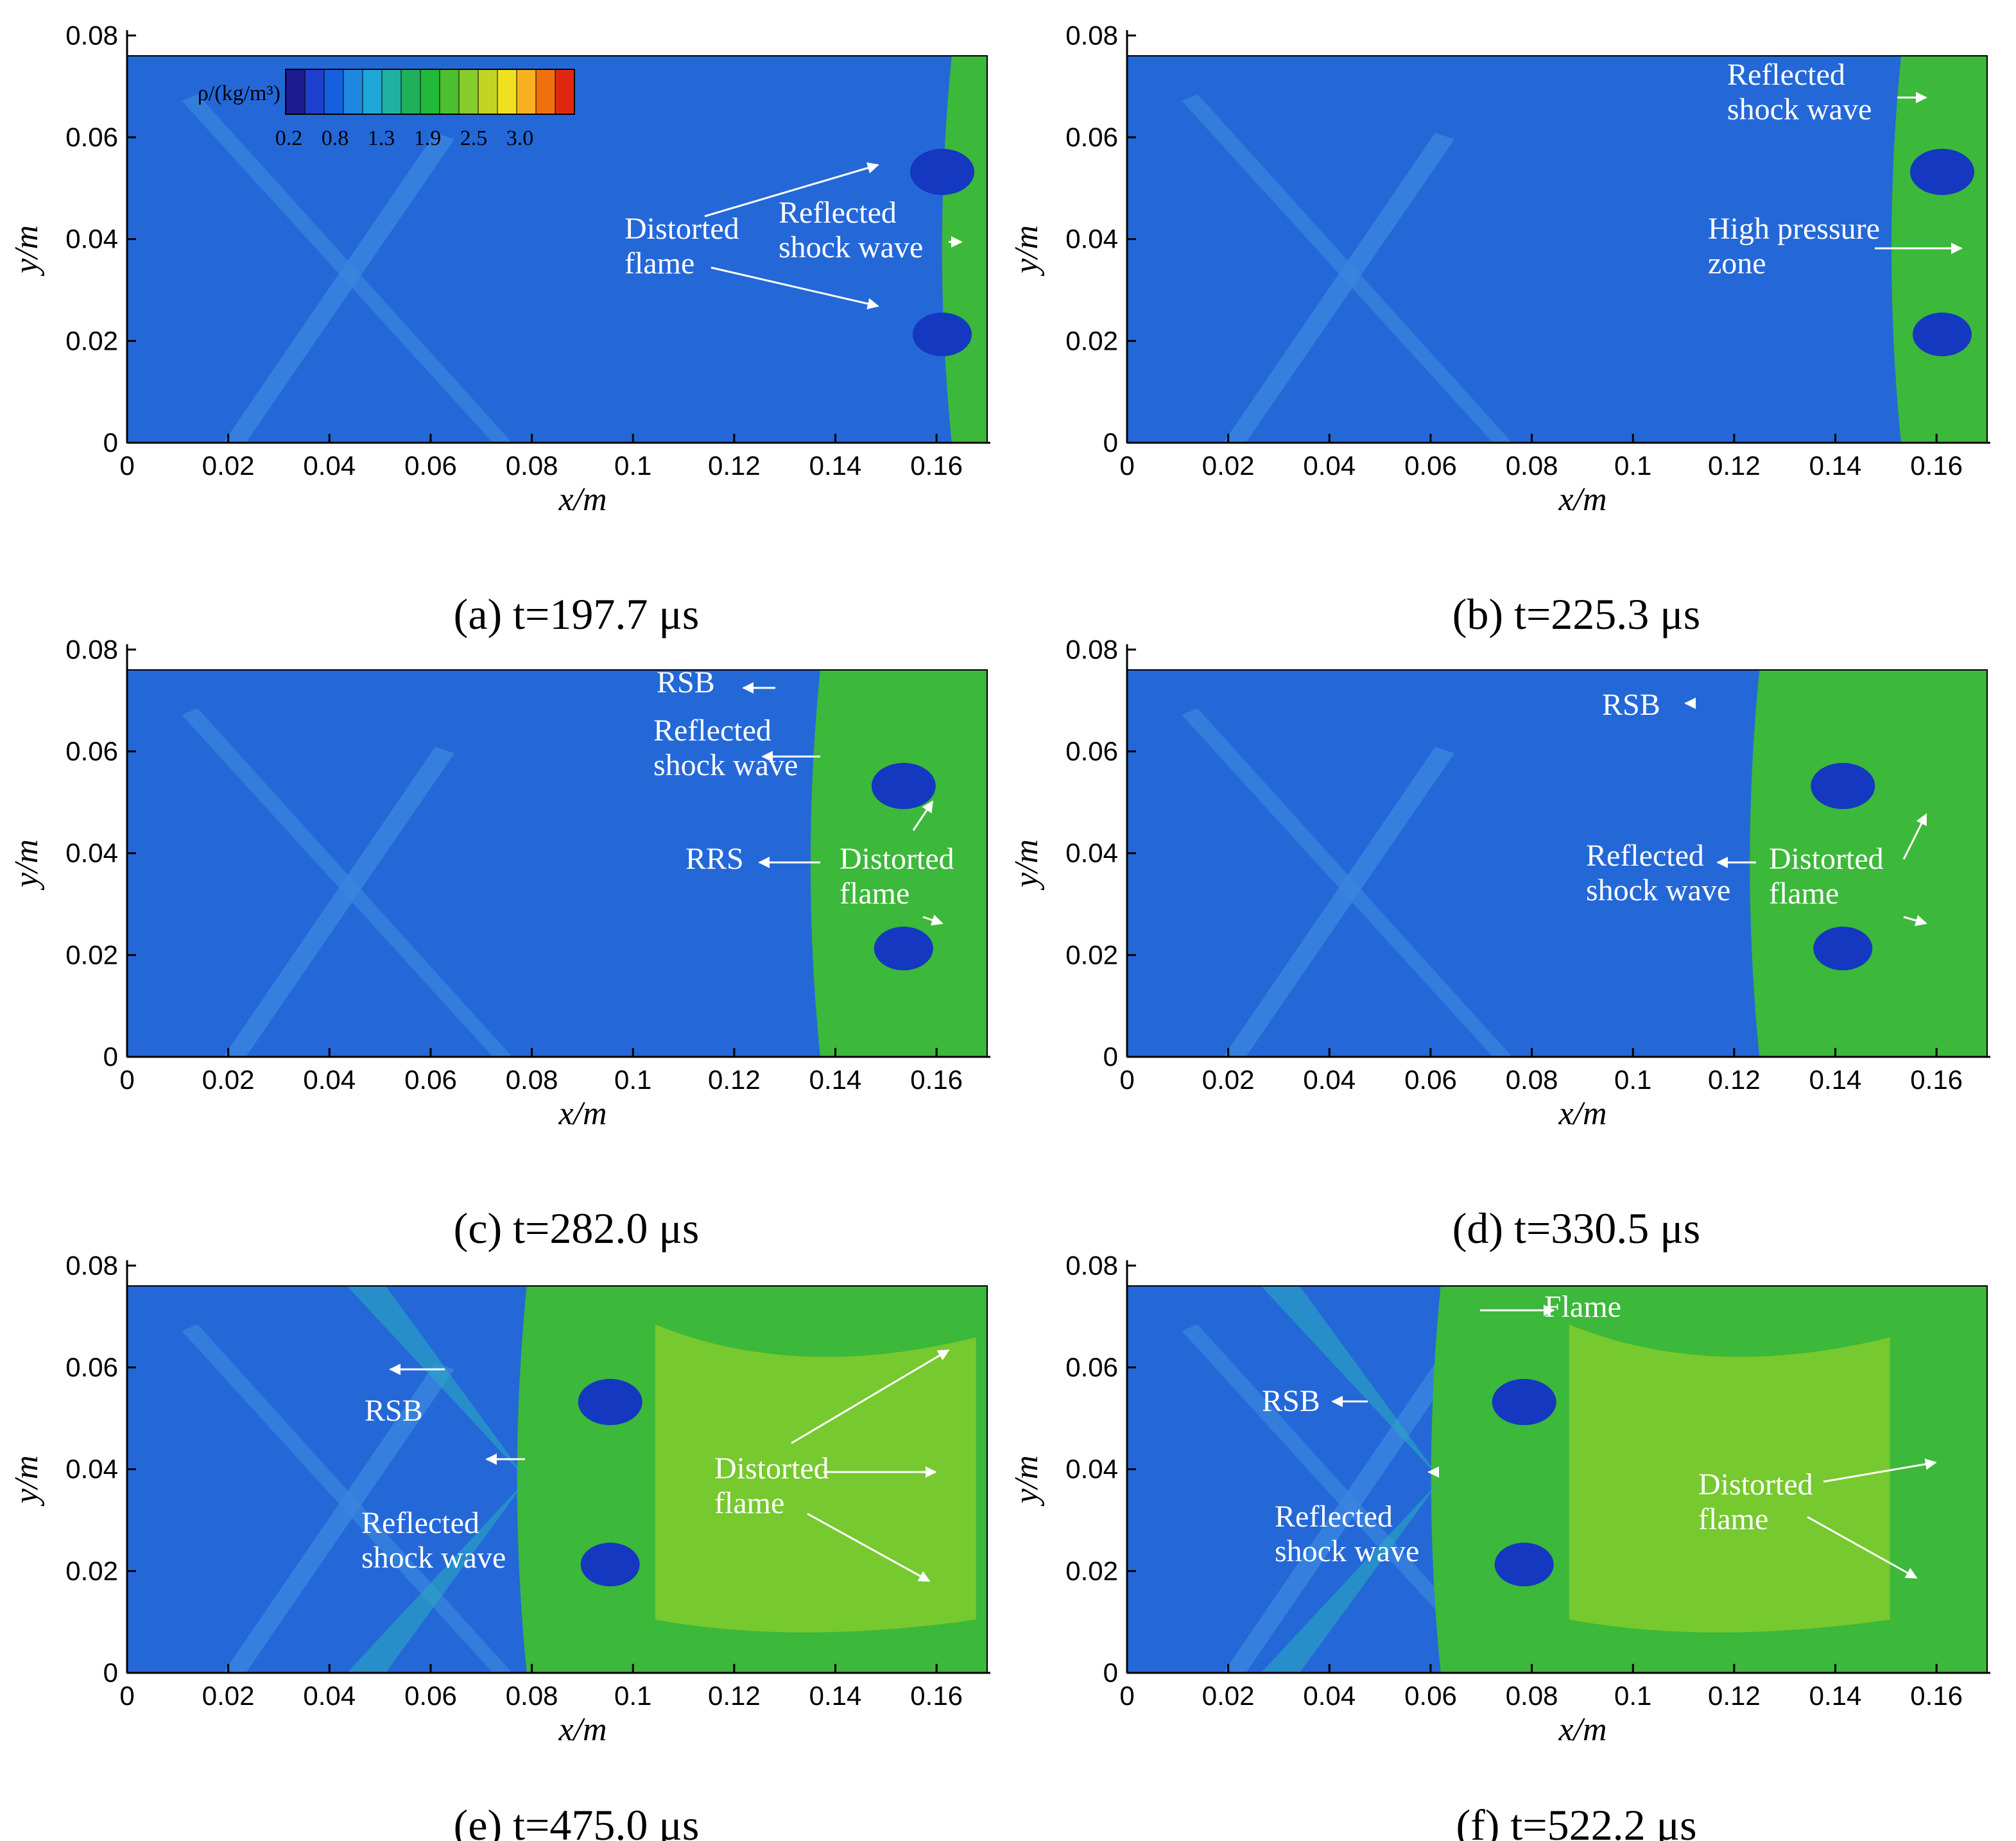 This screenshot has height=1841, width=2016. Describe the element at coordinates (1582, 1307) in the screenshot. I see `annotation-label: Flame` at that location.